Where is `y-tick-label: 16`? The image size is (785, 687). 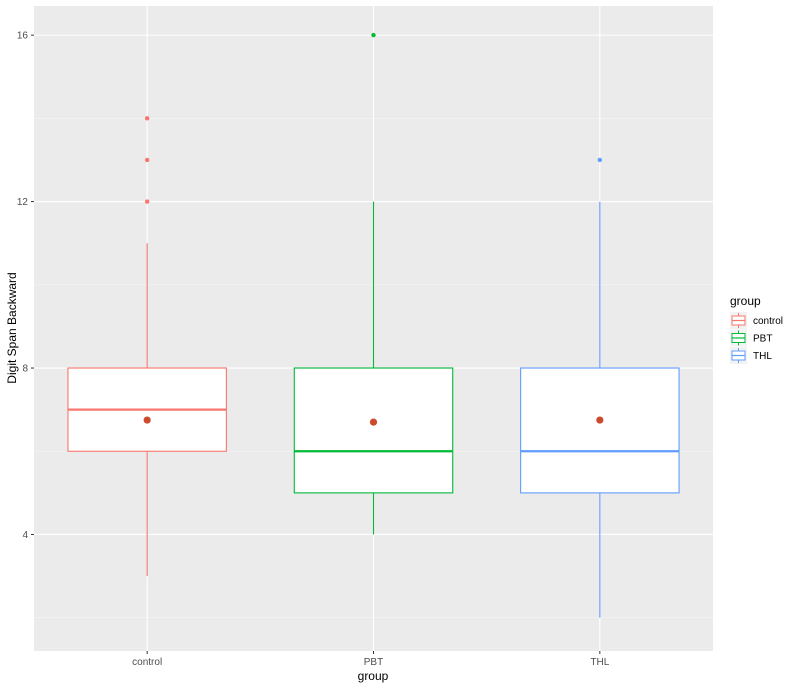 y-tick-label: 16 is located at coordinates (23, 36).